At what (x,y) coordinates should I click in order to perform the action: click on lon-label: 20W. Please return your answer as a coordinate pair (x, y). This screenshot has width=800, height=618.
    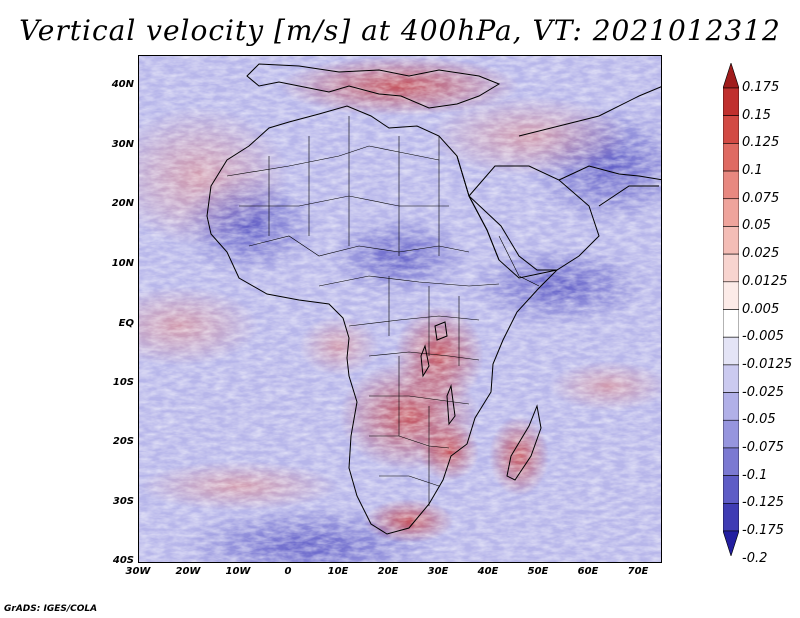
    Looking at the image, I should click on (188, 571).